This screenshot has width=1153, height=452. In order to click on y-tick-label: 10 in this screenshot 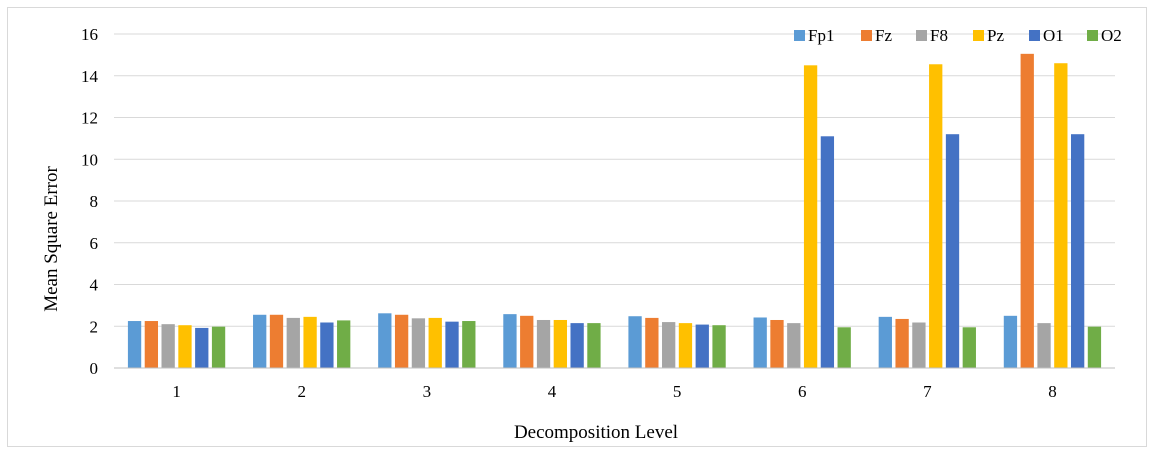, I will do `click(89, 159)`.